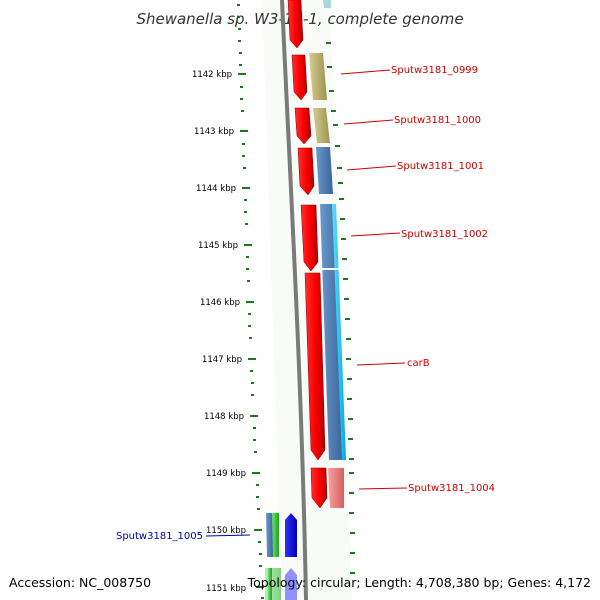 This screenshot has width=600, height=600. I want to click on gene-label-sputw3181-0999: Sputw3181_0999, so click(434, 70).